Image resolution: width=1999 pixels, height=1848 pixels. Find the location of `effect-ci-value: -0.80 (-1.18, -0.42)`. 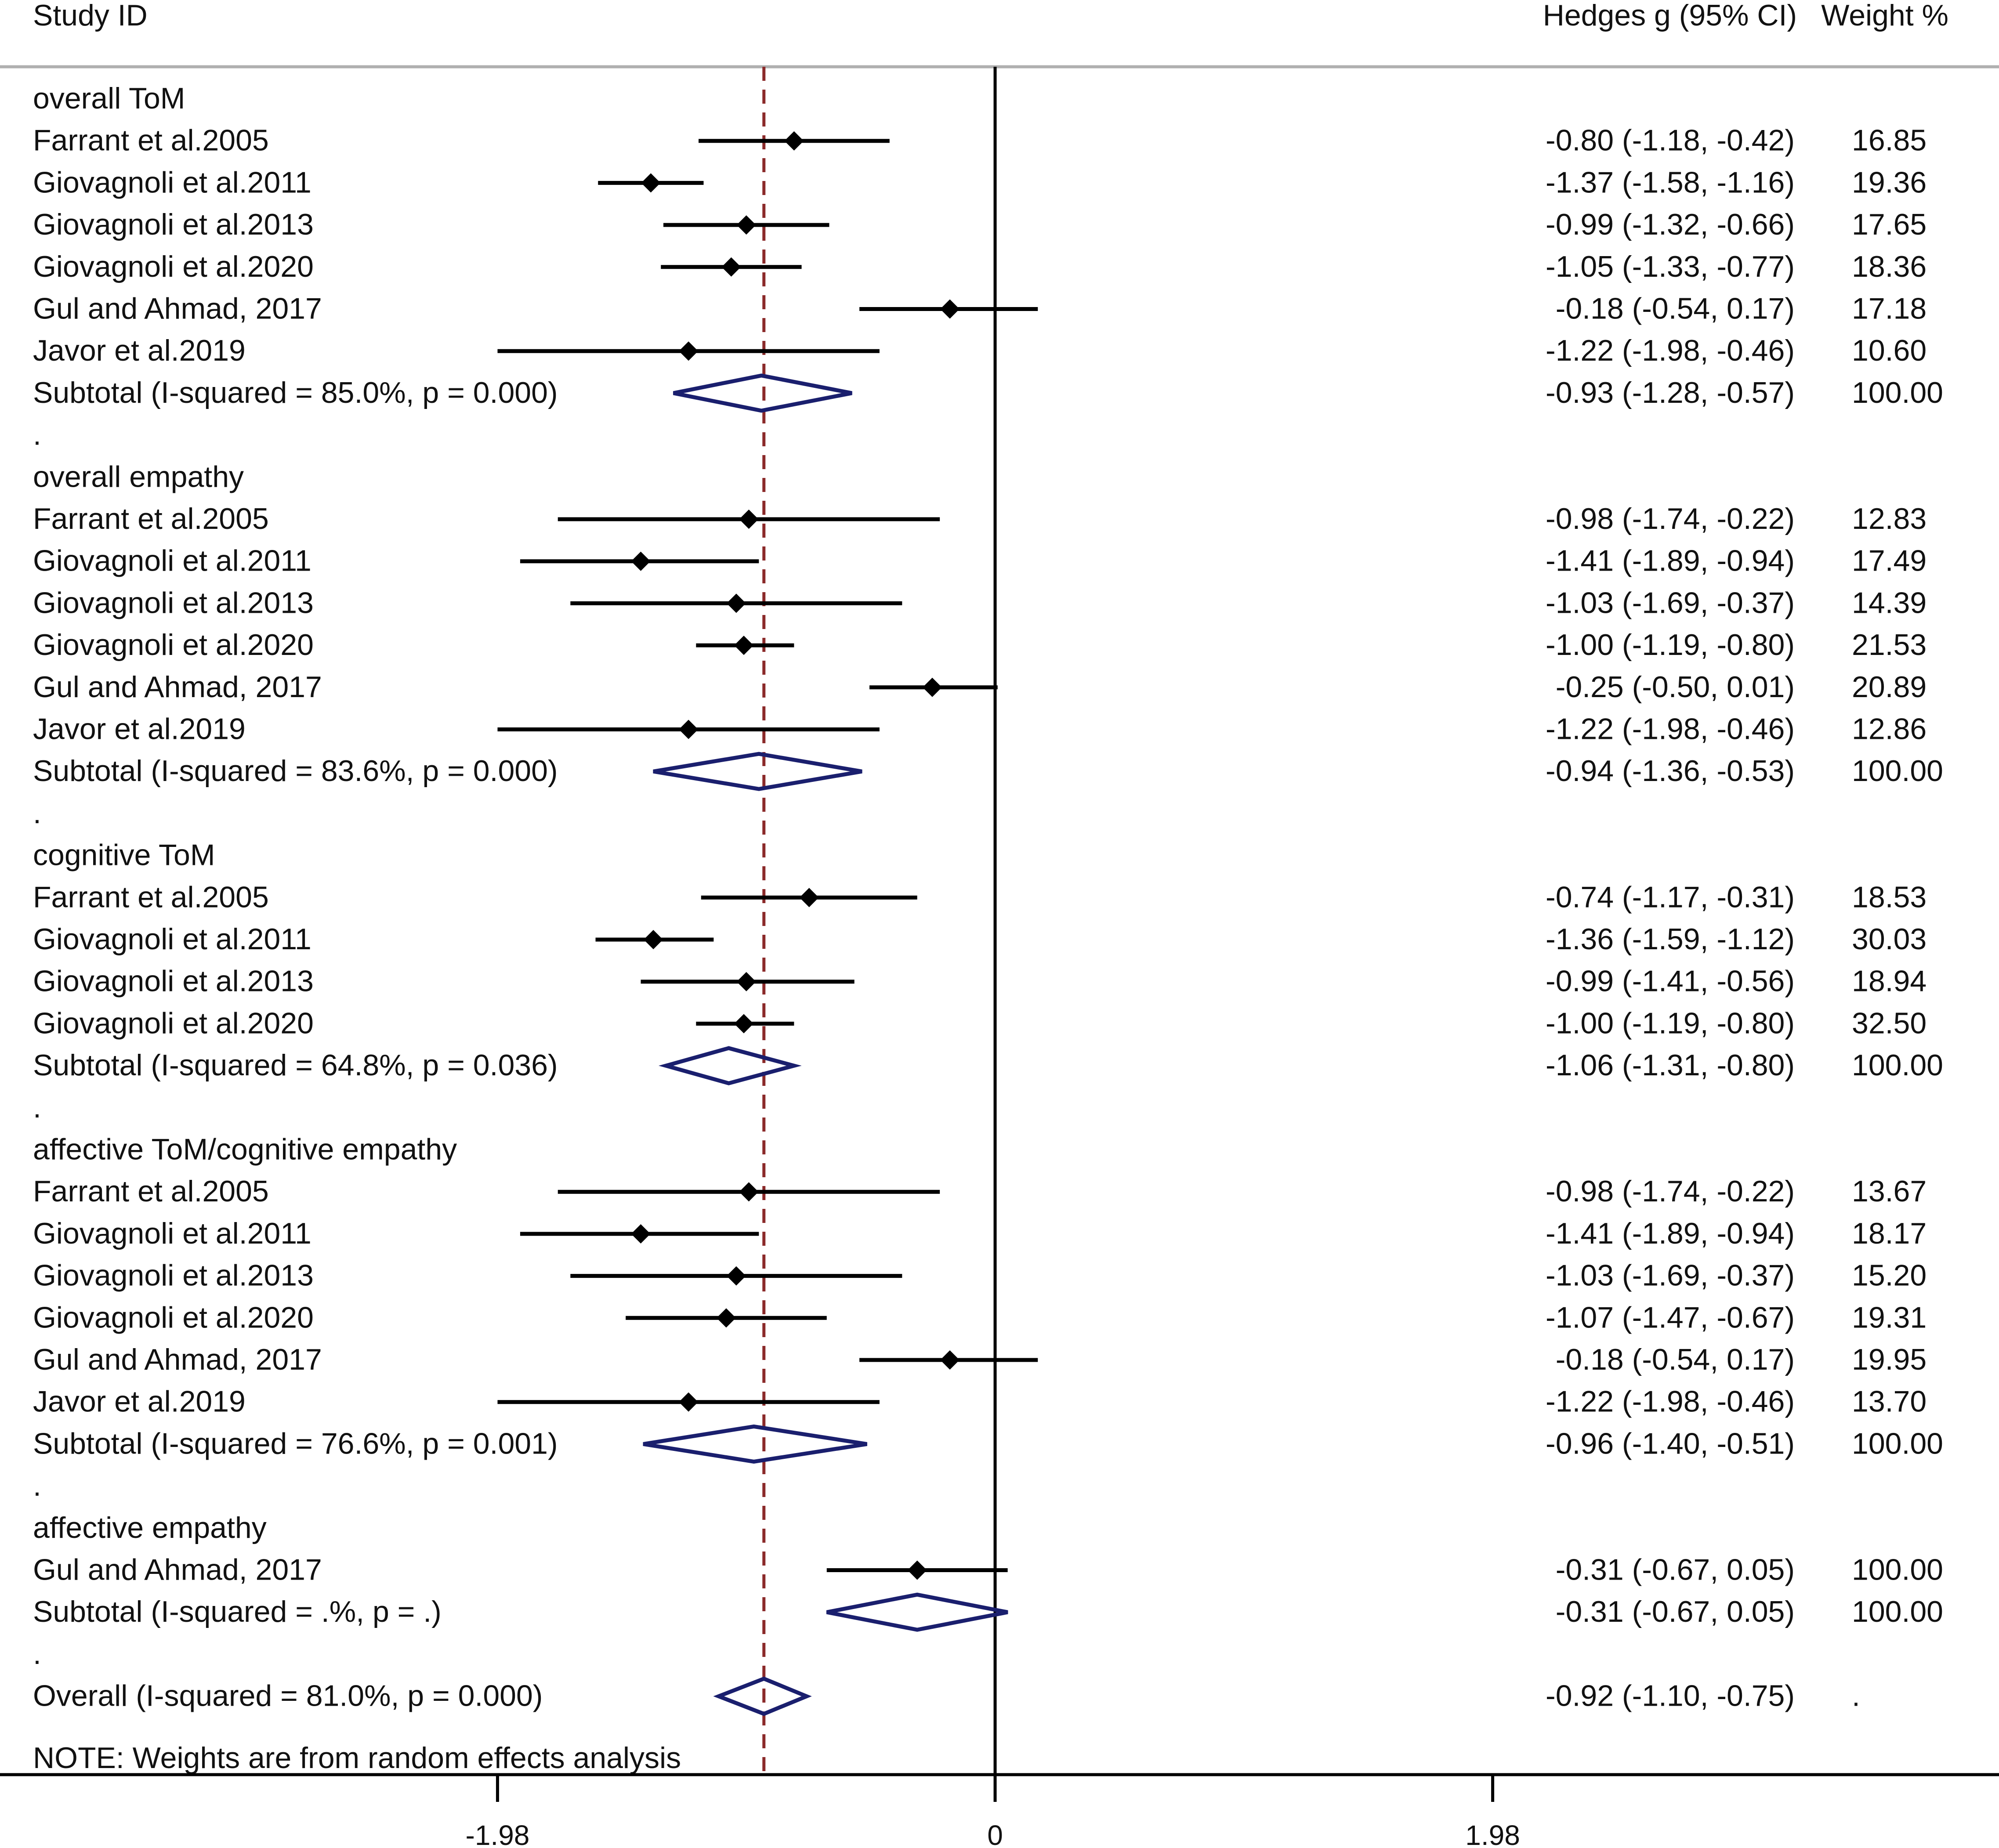

effect-ci-value: -0.80 (-1.18, -0.42) is located at coordinates (1670, 140).